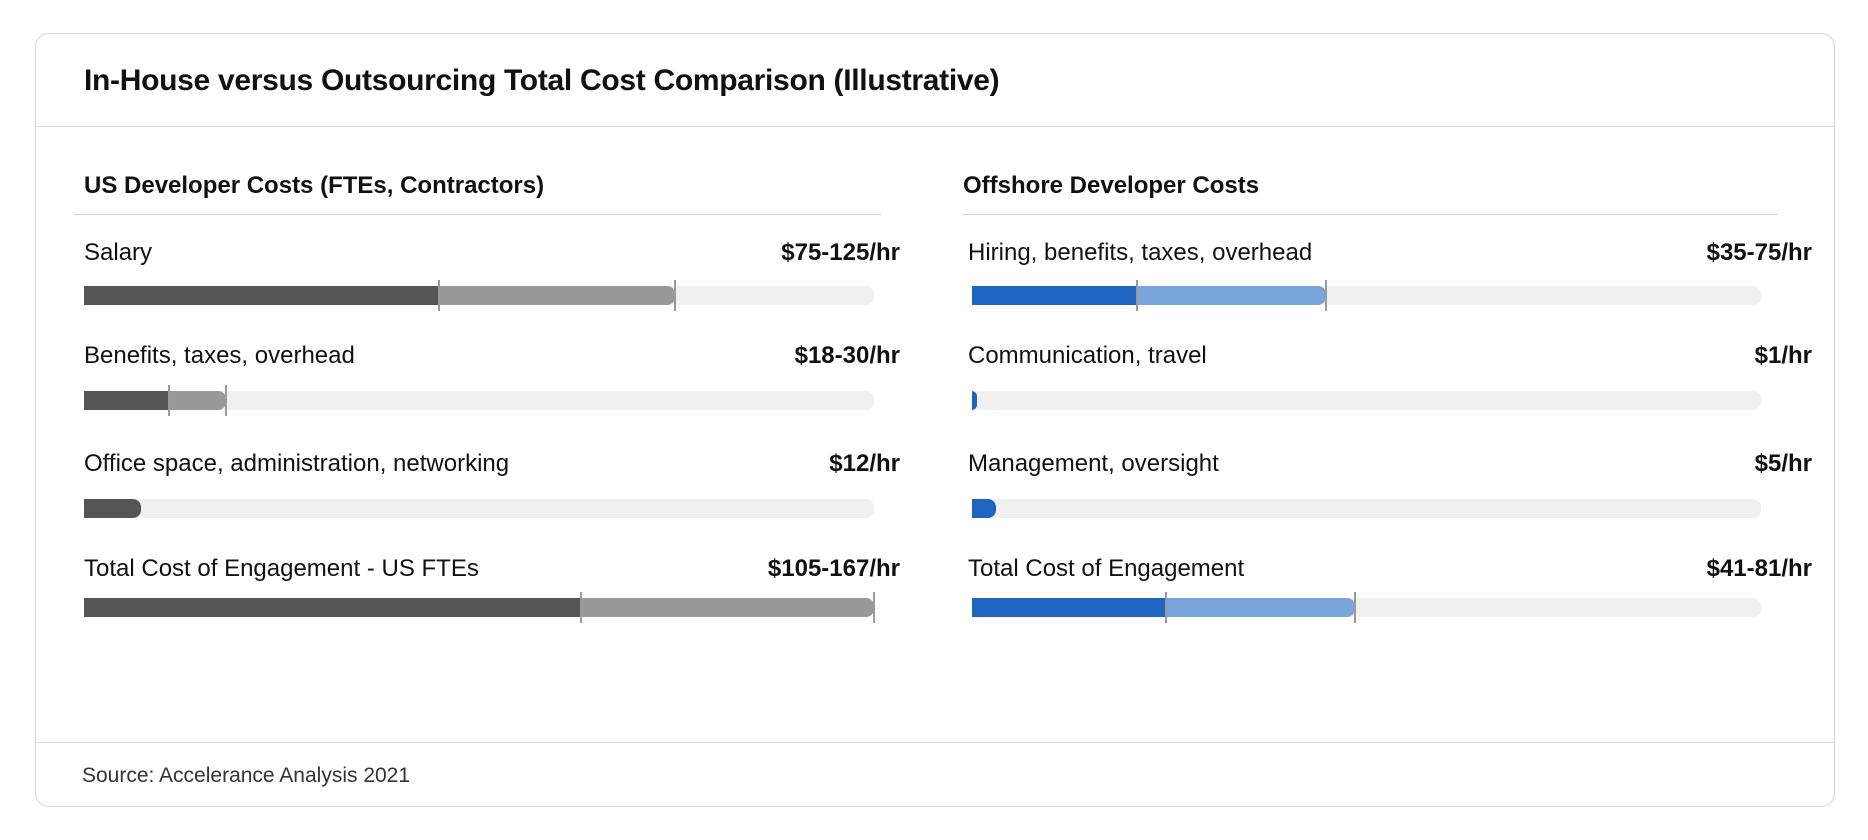 Image resolution: width=1868 pixels, height=840 pixels. I want to click on us-row-value: $75-125/hr, so click(840, 252).